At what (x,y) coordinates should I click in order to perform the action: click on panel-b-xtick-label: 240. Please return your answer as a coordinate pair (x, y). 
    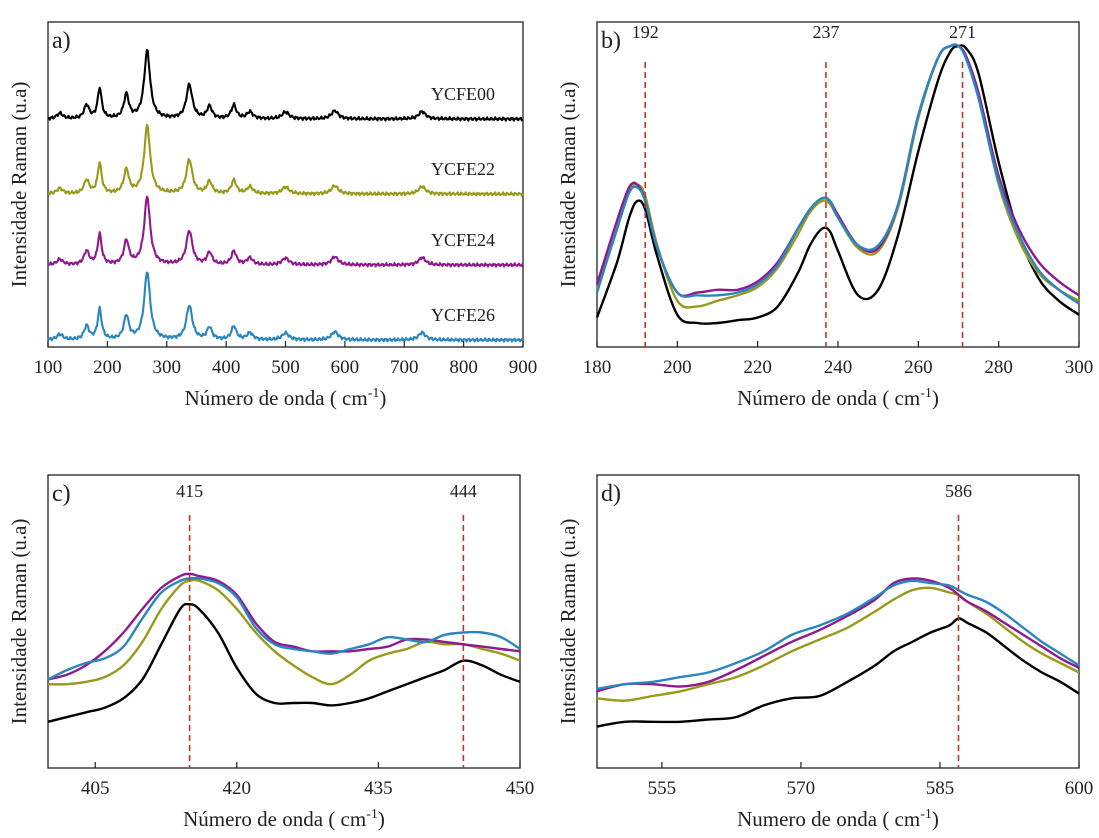
    Looking at the image, I should click on (838, 367).